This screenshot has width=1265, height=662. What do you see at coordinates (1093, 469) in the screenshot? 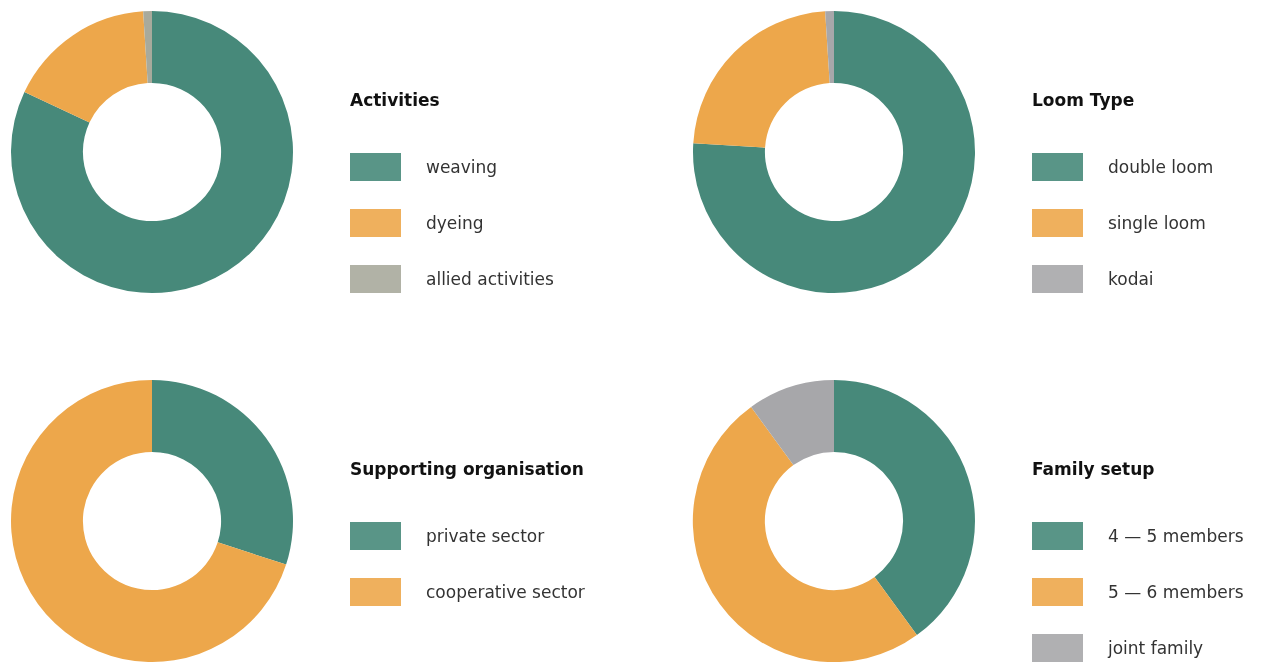
I see `legend-title: Family setup` at bounding box center [1093, 469].